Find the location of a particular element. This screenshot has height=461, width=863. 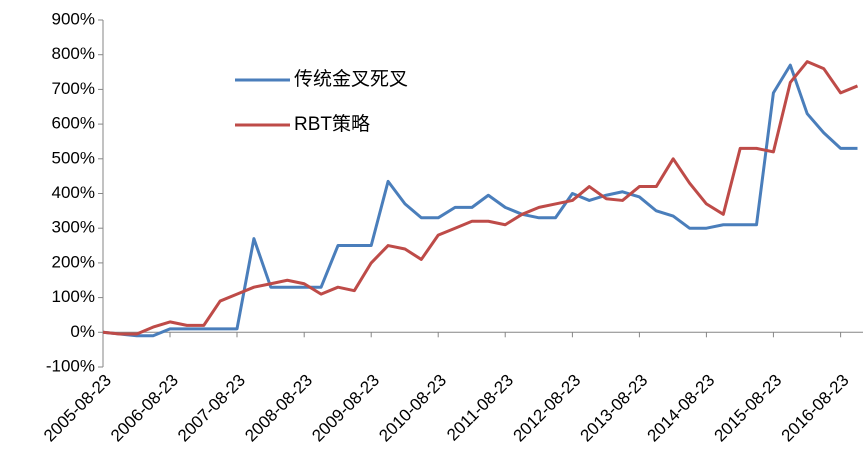

y-tick-label: 400% is located at coordinates (73, 192).